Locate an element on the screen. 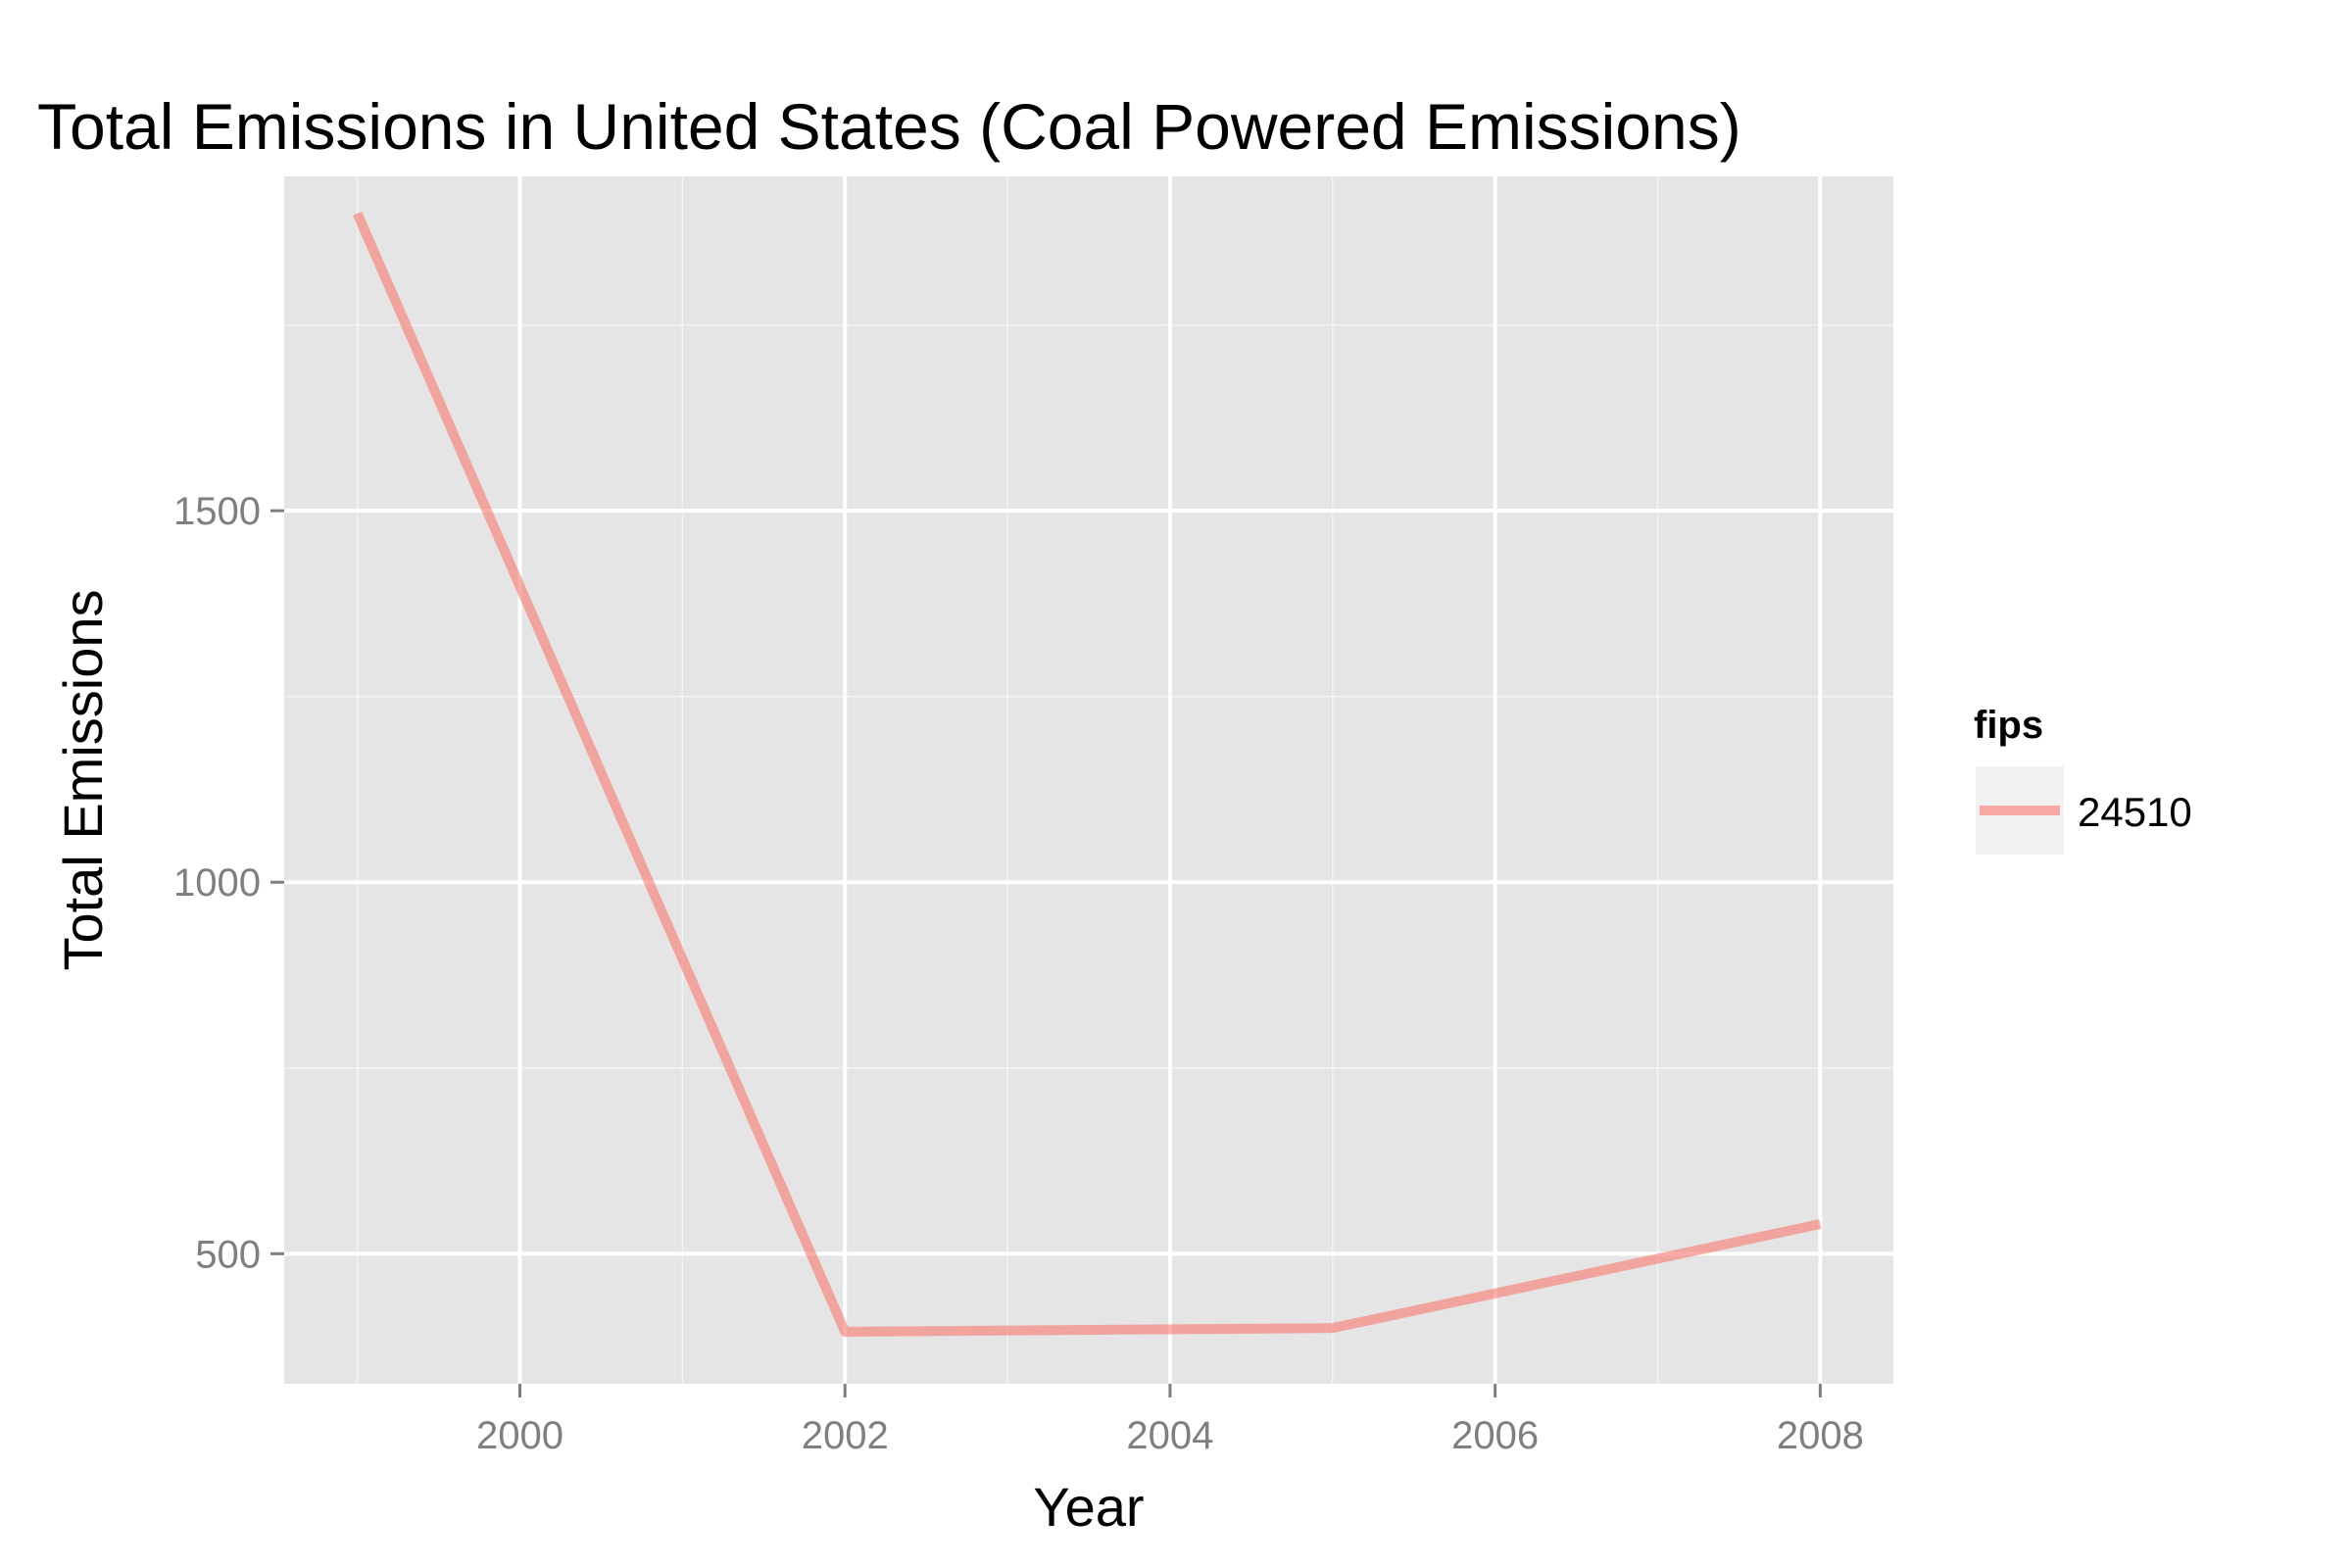 The image size is (2352, 1568). legend-entry-label: 24510 is located at coordinates (2135, 812).